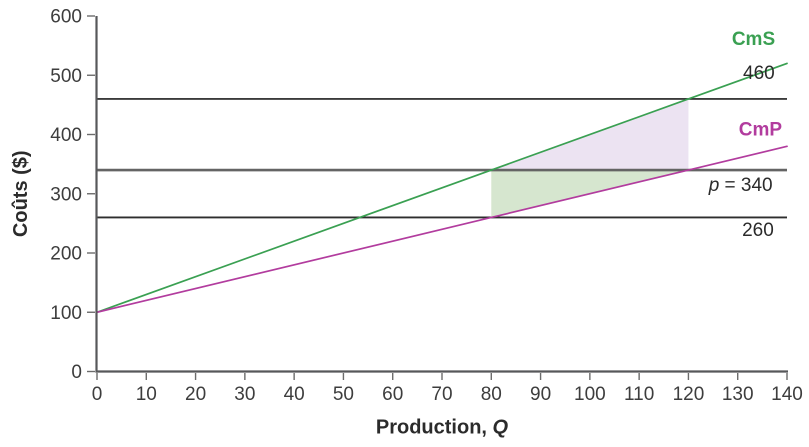  Describe the element at coordinates (392, 394) in the screenshot. I see `x-tick-label-60: 60` at that location.